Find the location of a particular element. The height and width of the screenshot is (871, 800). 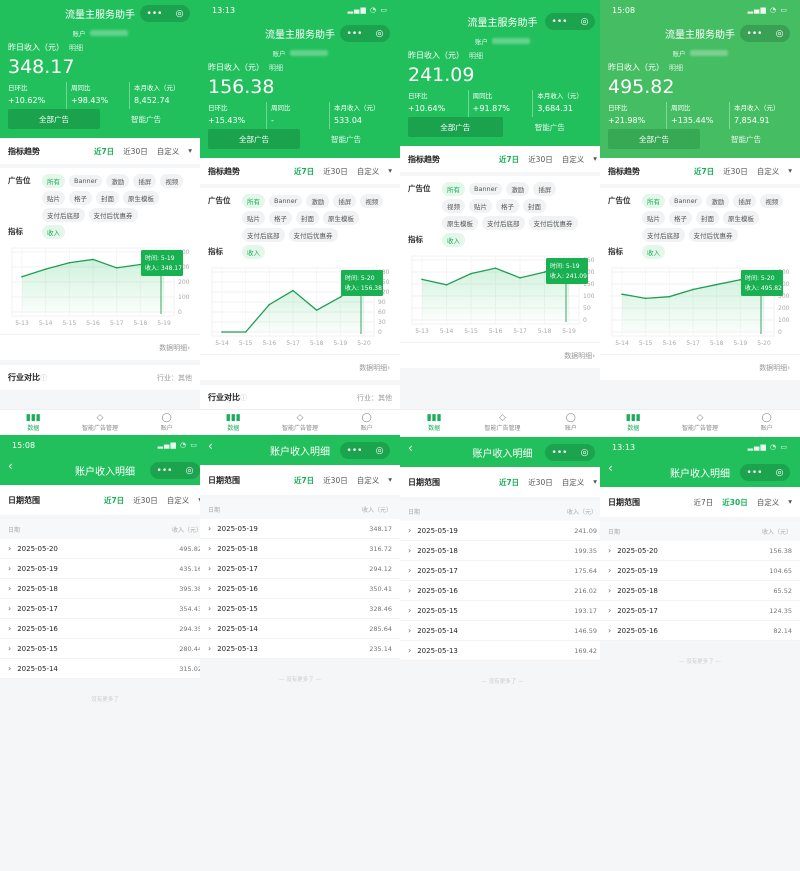

table-row: › 2025-05-20 495.82 is located at coordinates (105, 549).